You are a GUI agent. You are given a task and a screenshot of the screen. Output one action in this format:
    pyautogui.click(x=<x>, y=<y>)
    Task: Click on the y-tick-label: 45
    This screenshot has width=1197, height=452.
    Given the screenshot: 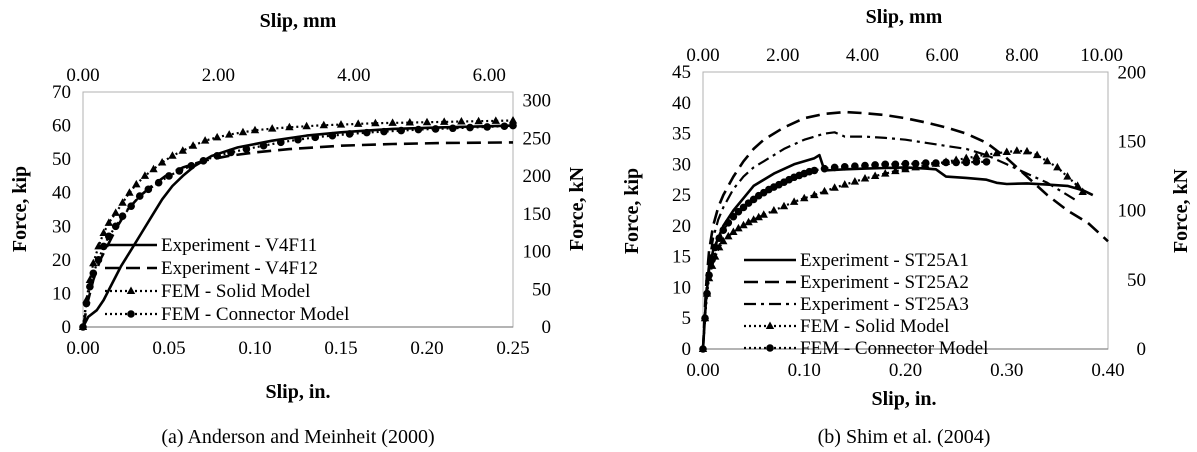 What is the action you would take?
    pyautogui.click(x=681, y=72)
    